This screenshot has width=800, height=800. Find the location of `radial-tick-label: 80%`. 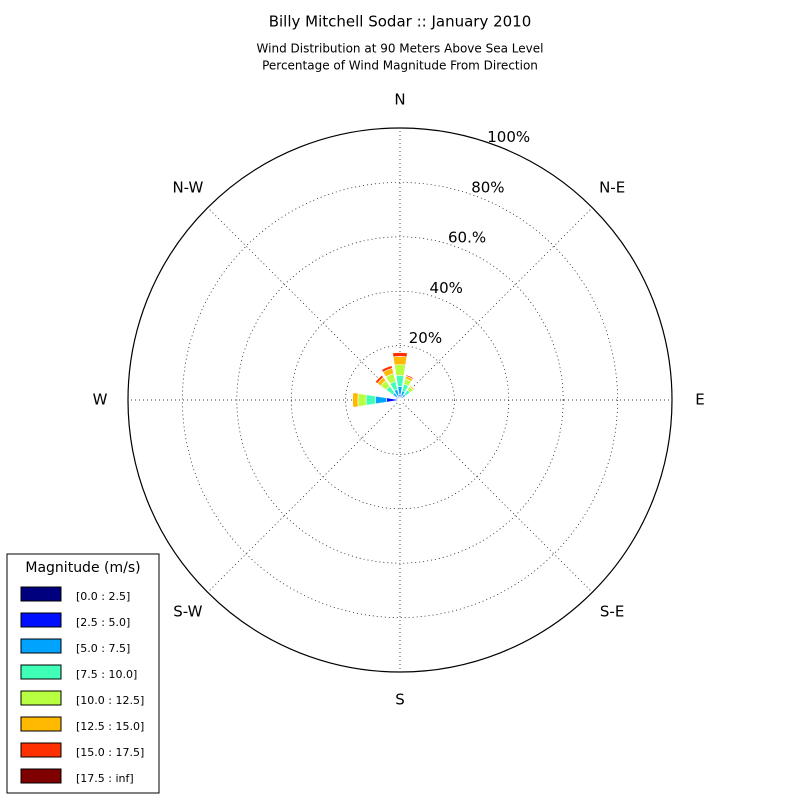

radial-tick-label: 80% is located at coordinates (487, 187).